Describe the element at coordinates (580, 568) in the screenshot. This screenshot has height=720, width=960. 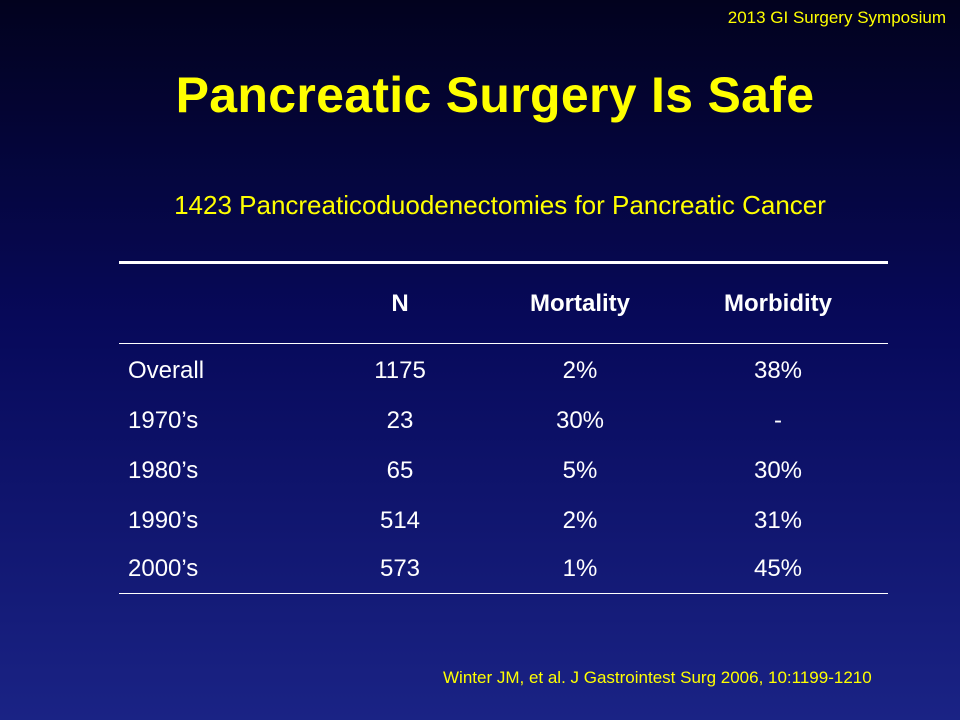
I see `row-mortality: 1%` at that location.